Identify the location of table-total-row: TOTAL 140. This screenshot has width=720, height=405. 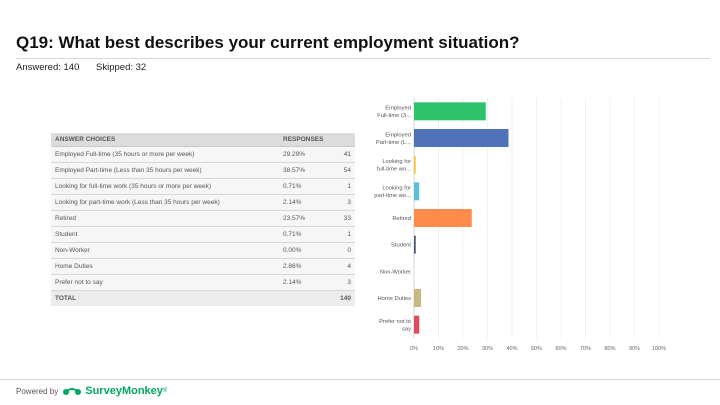
(203, 298).